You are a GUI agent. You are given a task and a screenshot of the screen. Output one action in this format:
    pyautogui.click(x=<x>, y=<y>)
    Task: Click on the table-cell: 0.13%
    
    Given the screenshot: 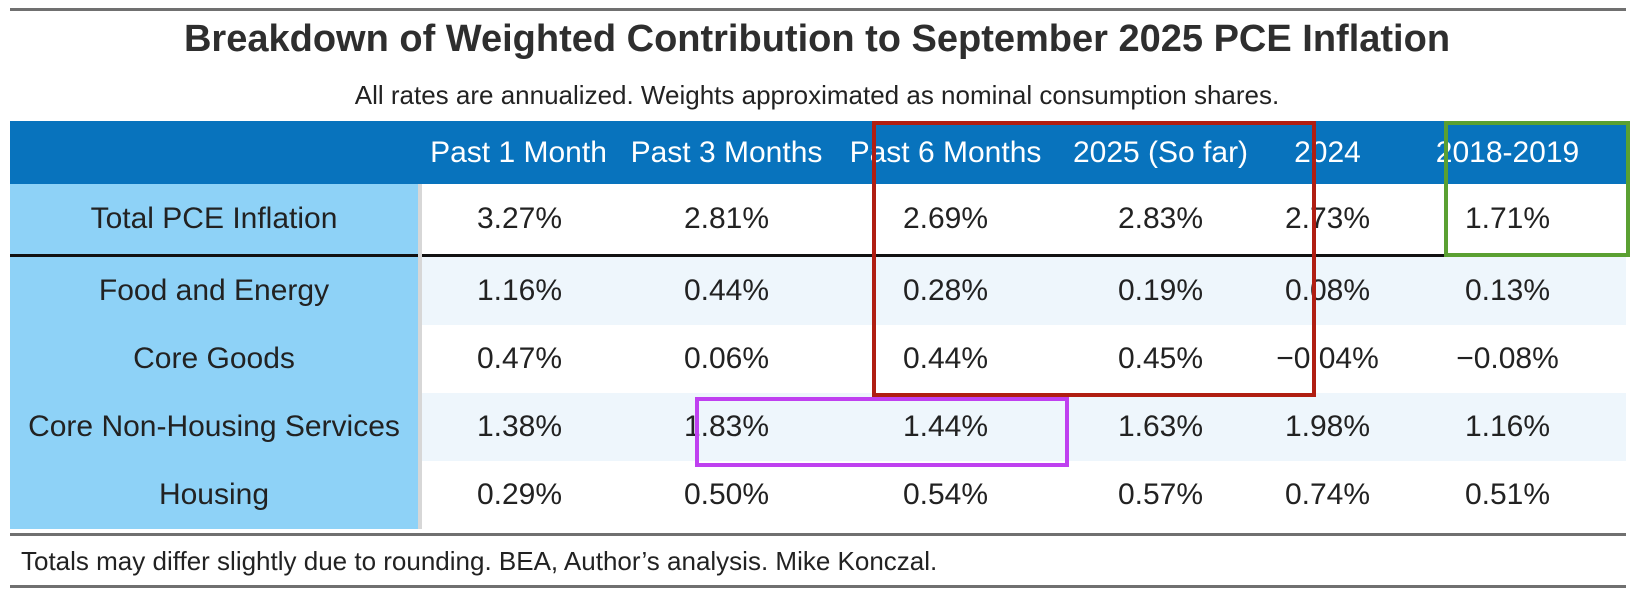 What is the action you would take?
    pyautogui.click(x=1507, y=290)
    